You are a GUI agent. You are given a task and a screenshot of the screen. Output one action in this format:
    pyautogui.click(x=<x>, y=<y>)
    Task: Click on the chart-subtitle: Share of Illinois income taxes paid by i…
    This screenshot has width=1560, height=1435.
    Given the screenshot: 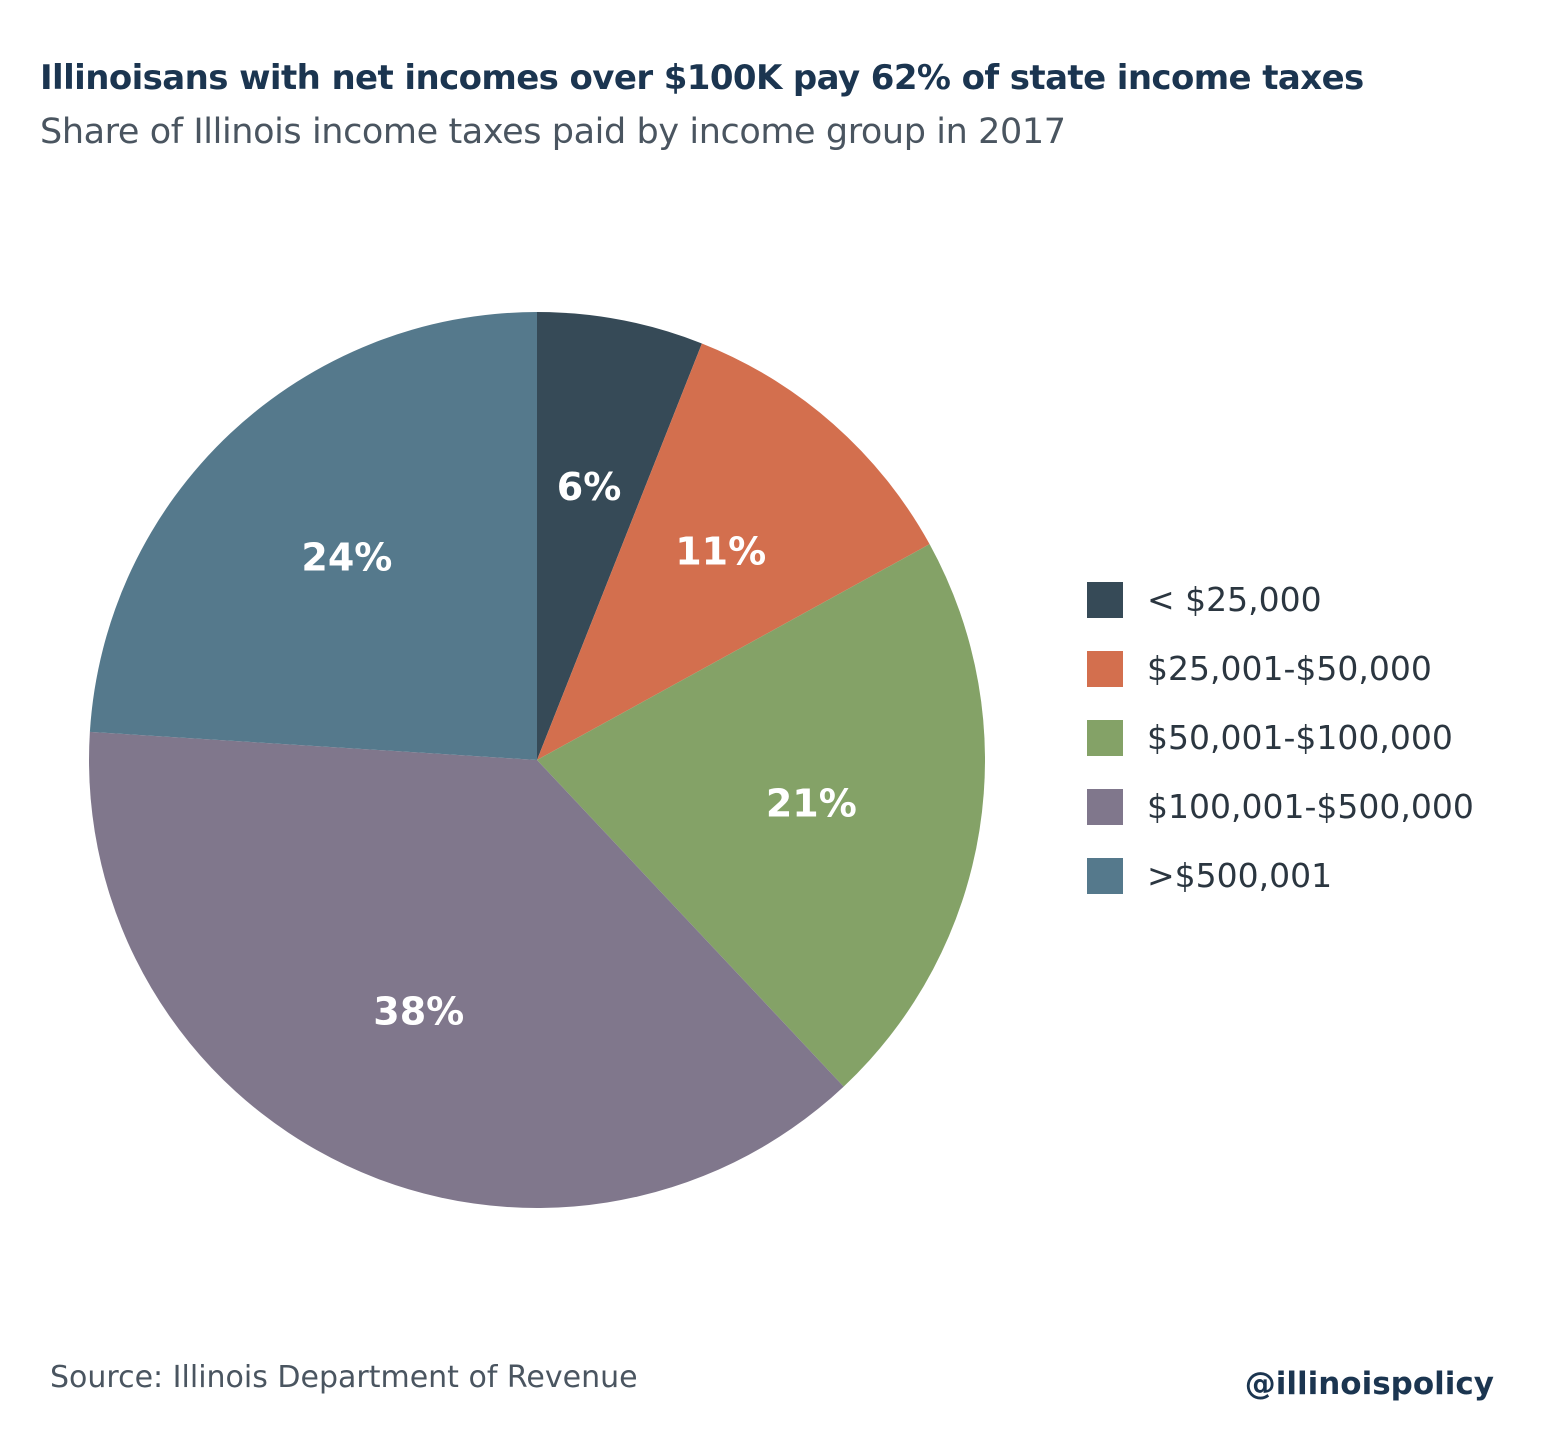 What is the action you would take?
    pyautogui.click(x=553, y=132)
    